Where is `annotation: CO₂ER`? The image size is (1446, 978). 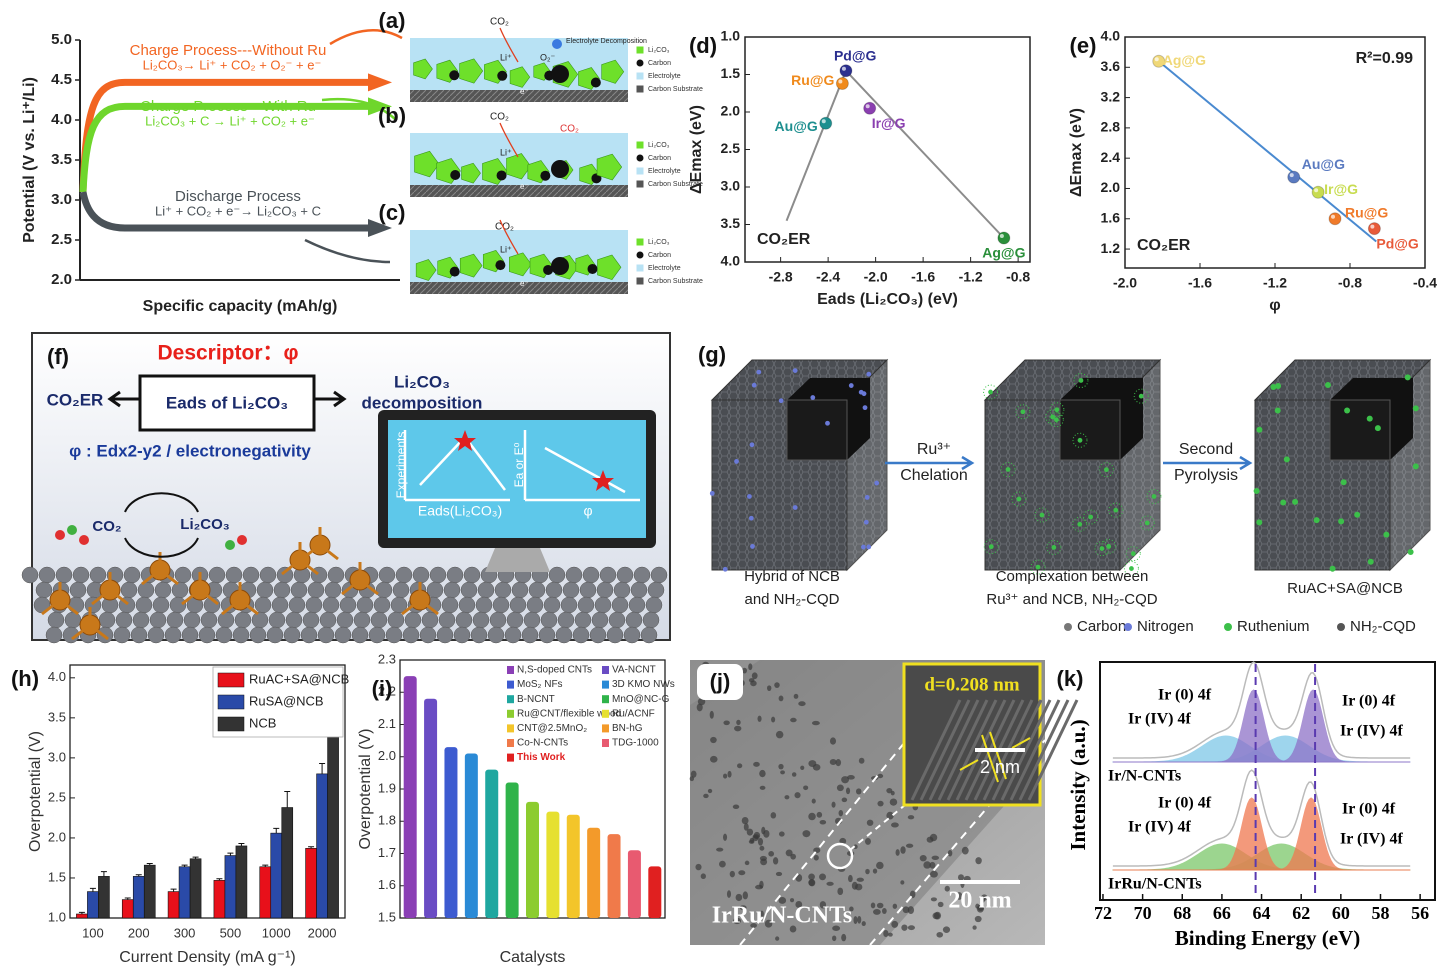 annotation: CO₂ER is located at coordinates (1164, 245).